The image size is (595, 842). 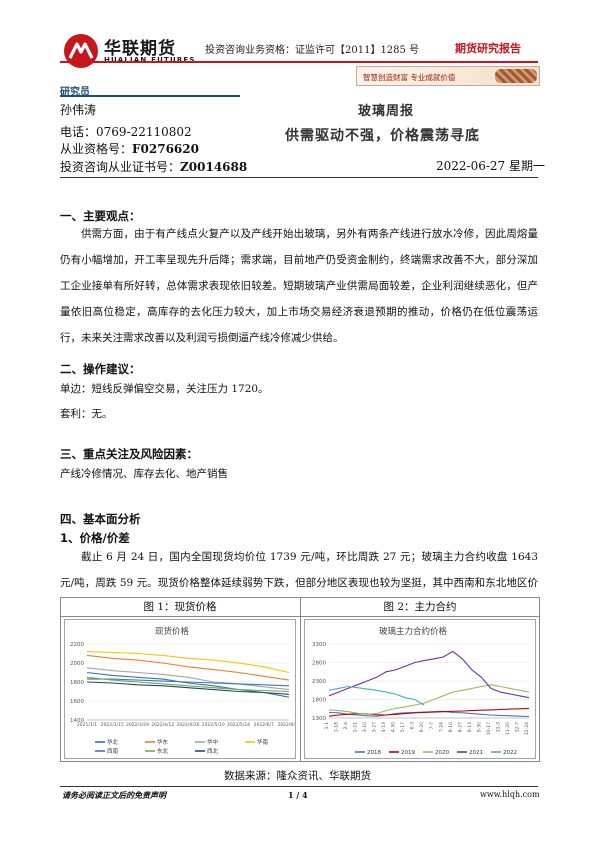 What do you see at coordinates (517, 727) in the screenshot?
I see `x-tick-label: 12-7` at bounding box center [517, 727].